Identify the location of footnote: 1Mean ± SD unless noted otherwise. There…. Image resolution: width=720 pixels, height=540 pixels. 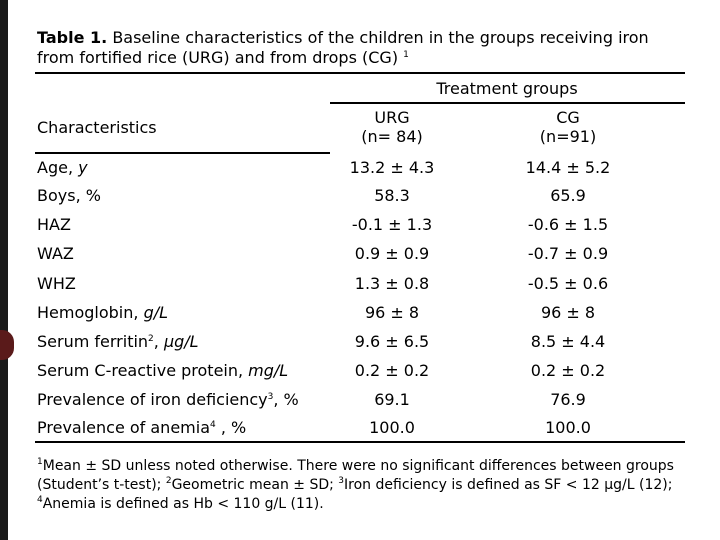
(362, 485).